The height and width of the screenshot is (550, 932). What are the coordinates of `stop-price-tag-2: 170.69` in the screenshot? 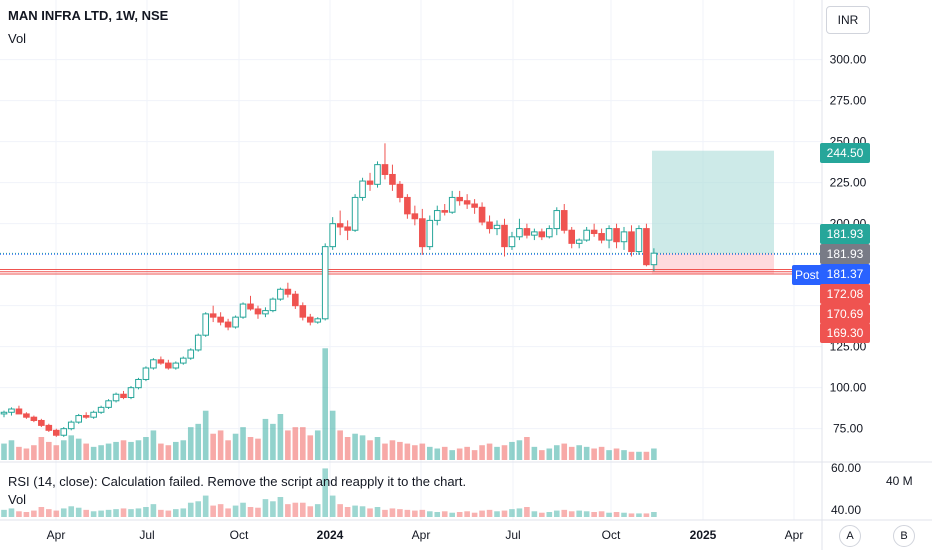 It's located at (845, 314).